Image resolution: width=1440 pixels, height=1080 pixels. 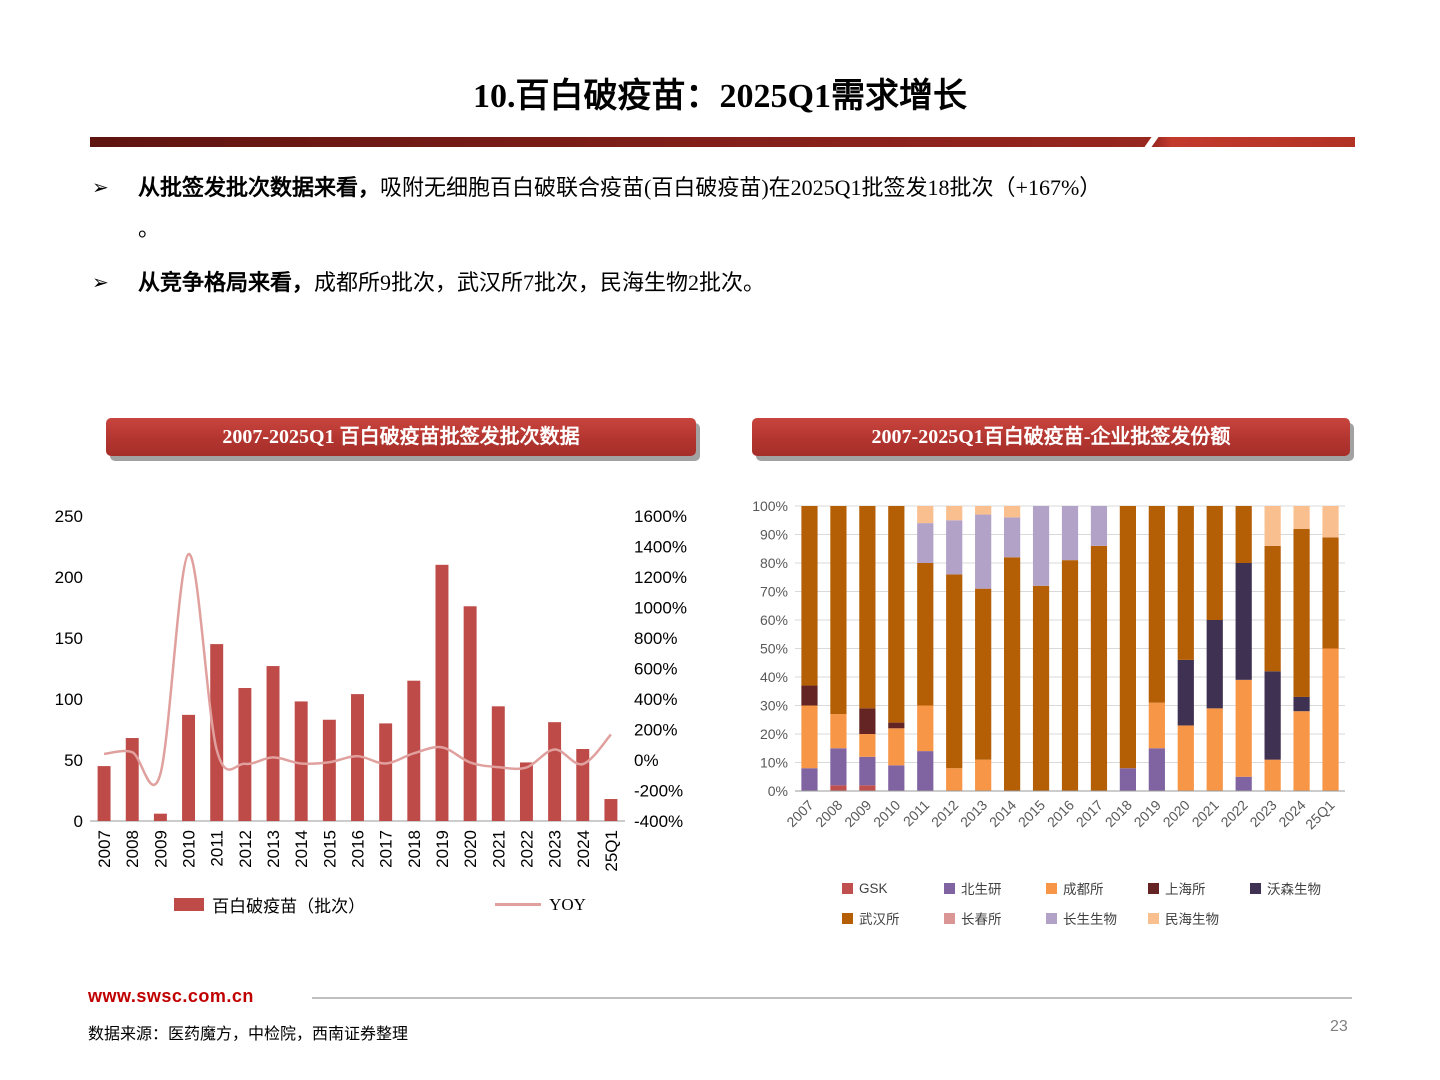 I want to click on bullet-body-text: 吸附无细胞百白破联合疫苗(百白破疫苗)在2025Q1批签发18批次（+167%）, so click(x=741, y=187).